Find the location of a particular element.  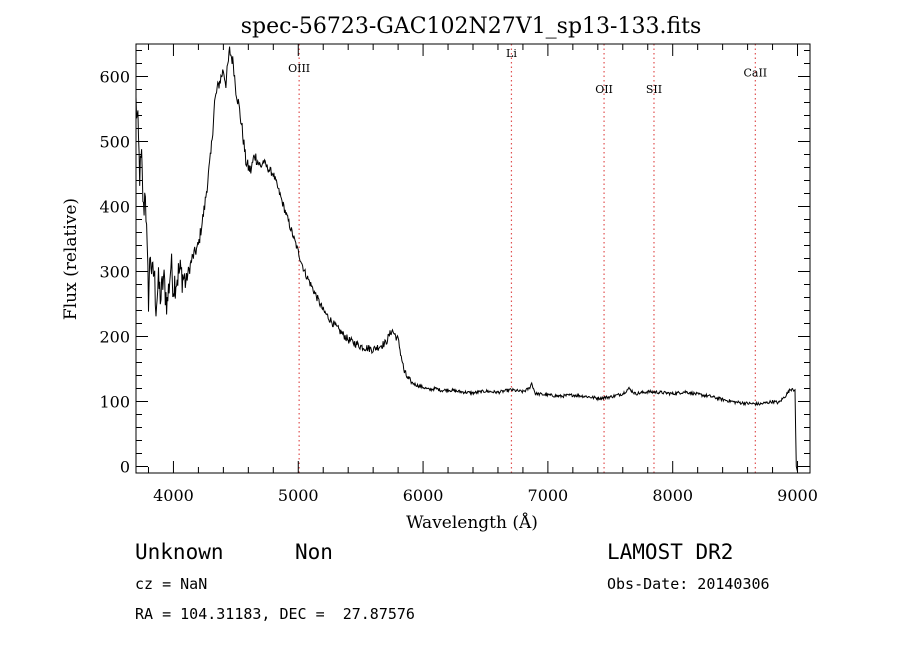

y-tick-label: 0 is located at coordinates (125, 467).